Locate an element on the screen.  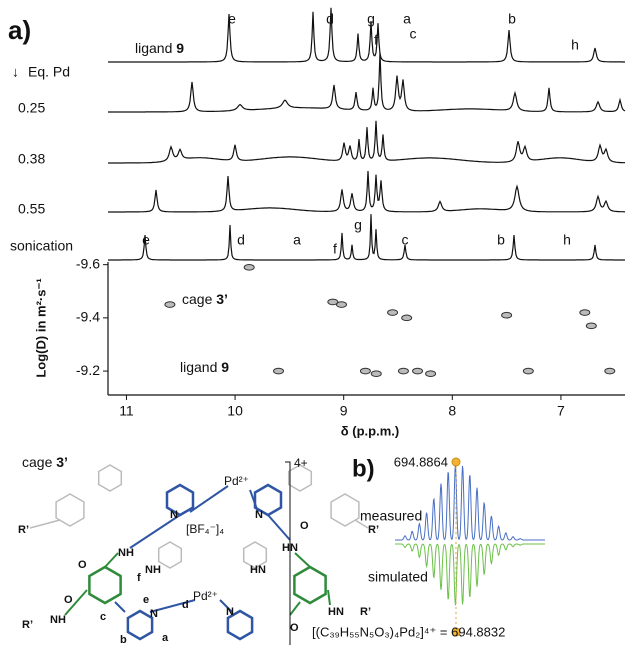
row-label: 0.38 is located at coordinates (31, 159).